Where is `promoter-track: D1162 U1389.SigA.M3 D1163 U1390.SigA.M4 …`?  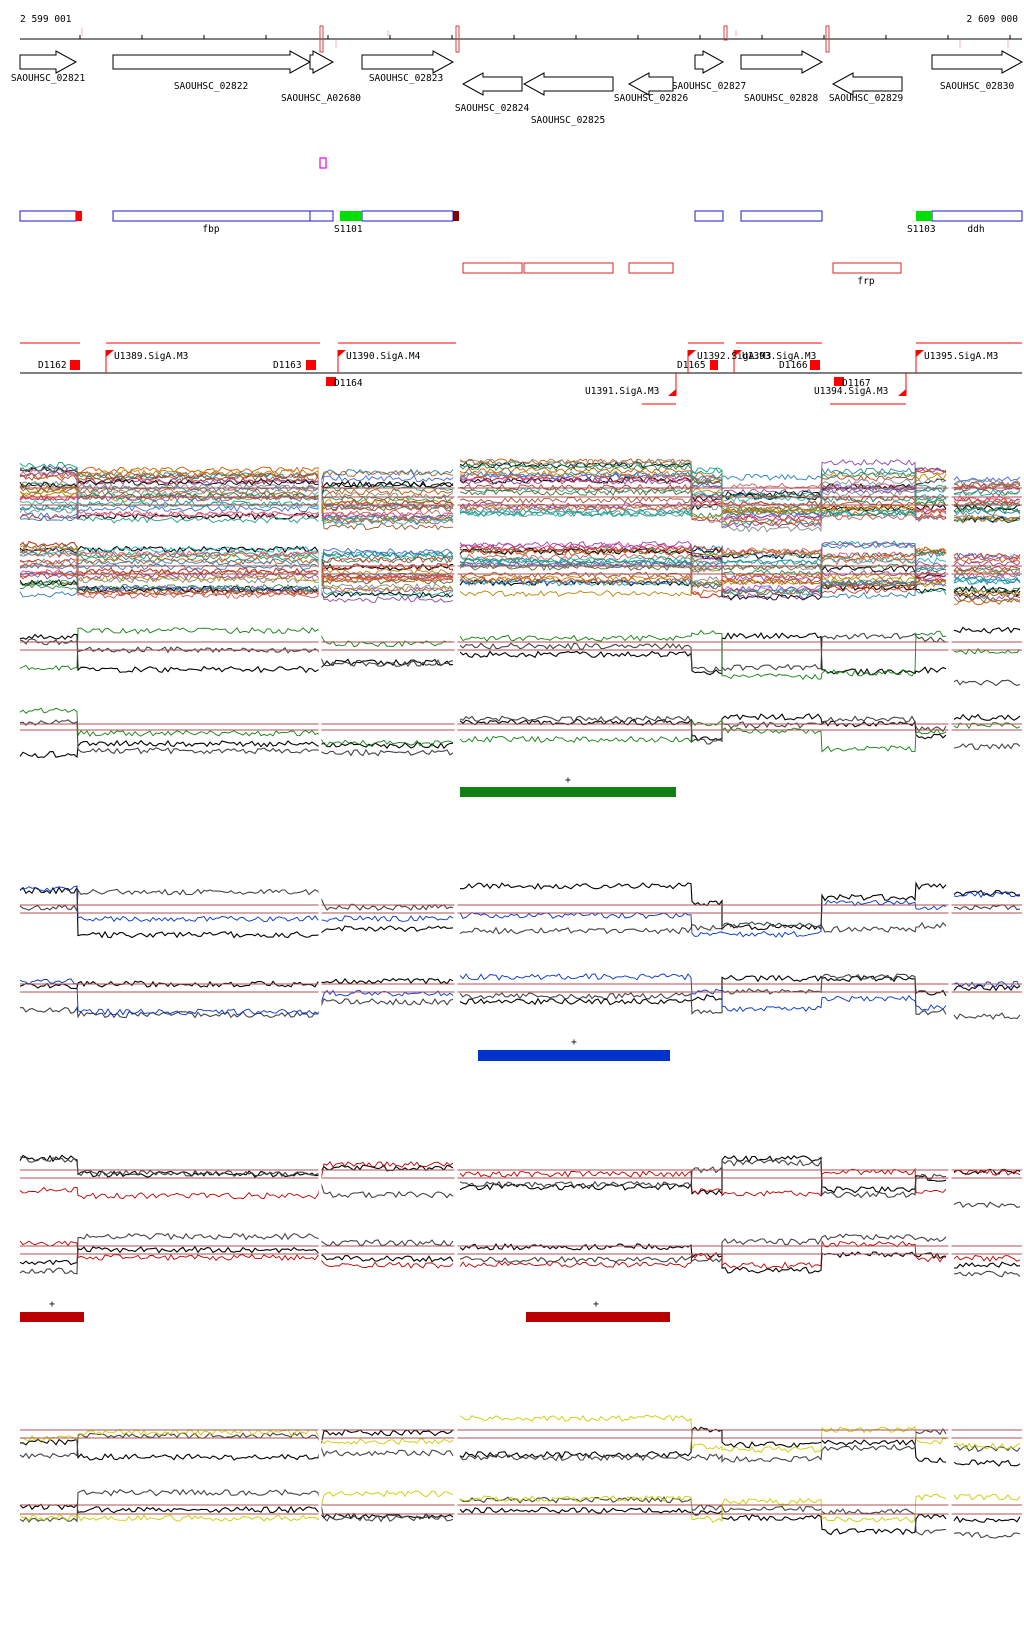
promoter-track: D1162 U1389.SigA.M3 D1163 U1390.SigA.M4 … is located at coordinates (521, 373).